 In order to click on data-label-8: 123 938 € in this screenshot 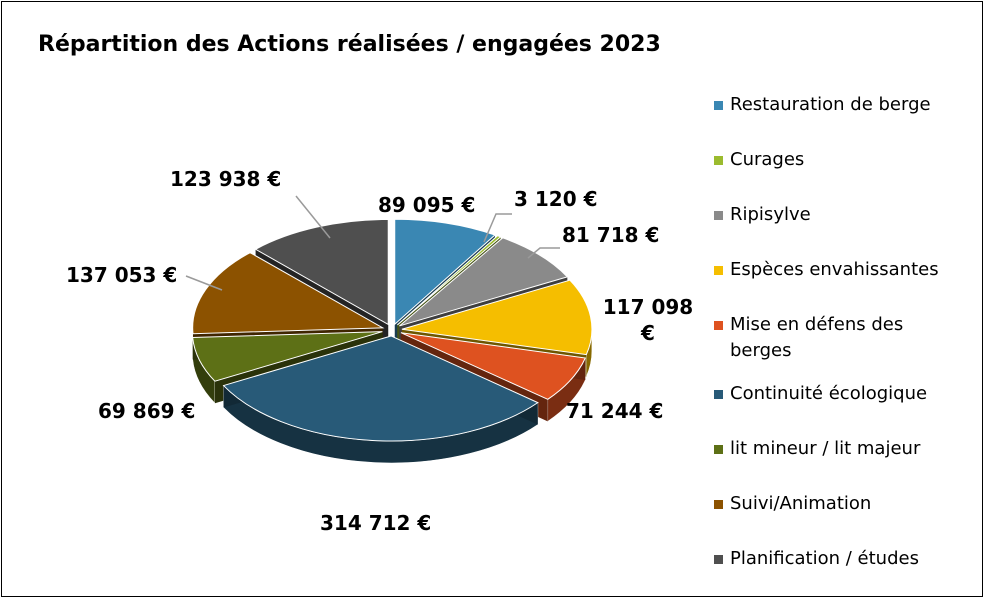, I will do `click(226, 179)`.